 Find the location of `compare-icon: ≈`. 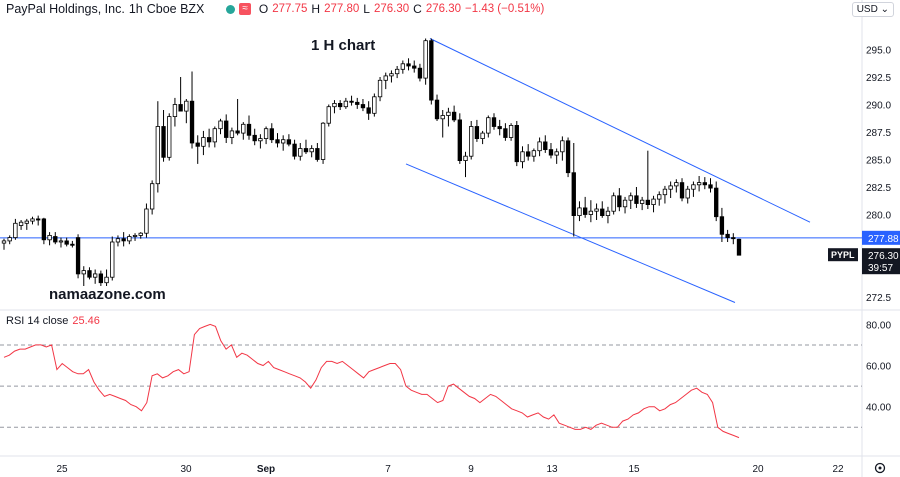

compare-icon: ≈ is located at coordinates (245, 9).